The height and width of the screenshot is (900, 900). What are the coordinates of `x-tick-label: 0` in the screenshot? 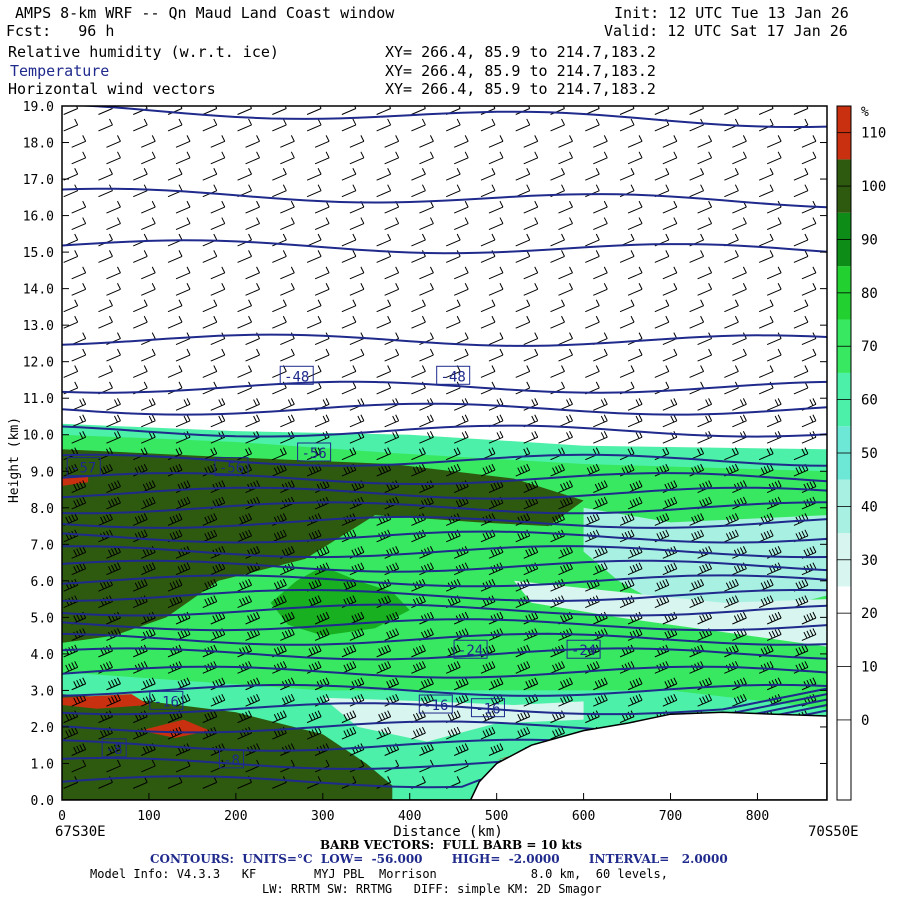 It's located at (62, 816).